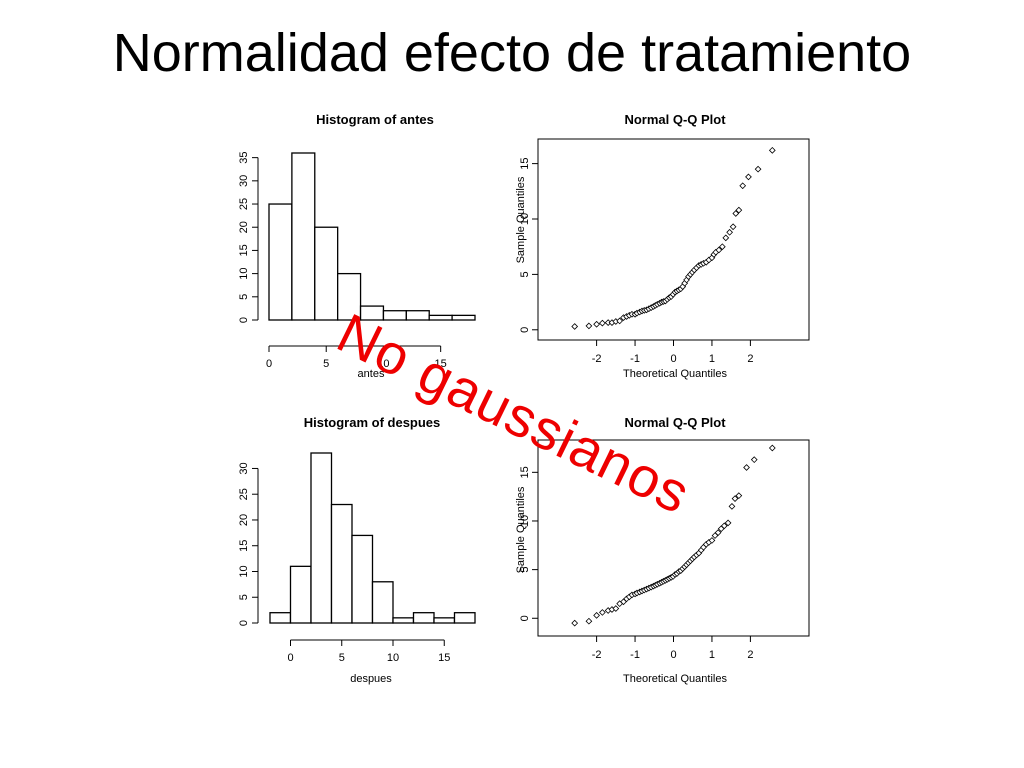  Describe the element at coordinates (244, 227) in the screenshot. I see `hist-antes-y-tick-label: 20` at that location.